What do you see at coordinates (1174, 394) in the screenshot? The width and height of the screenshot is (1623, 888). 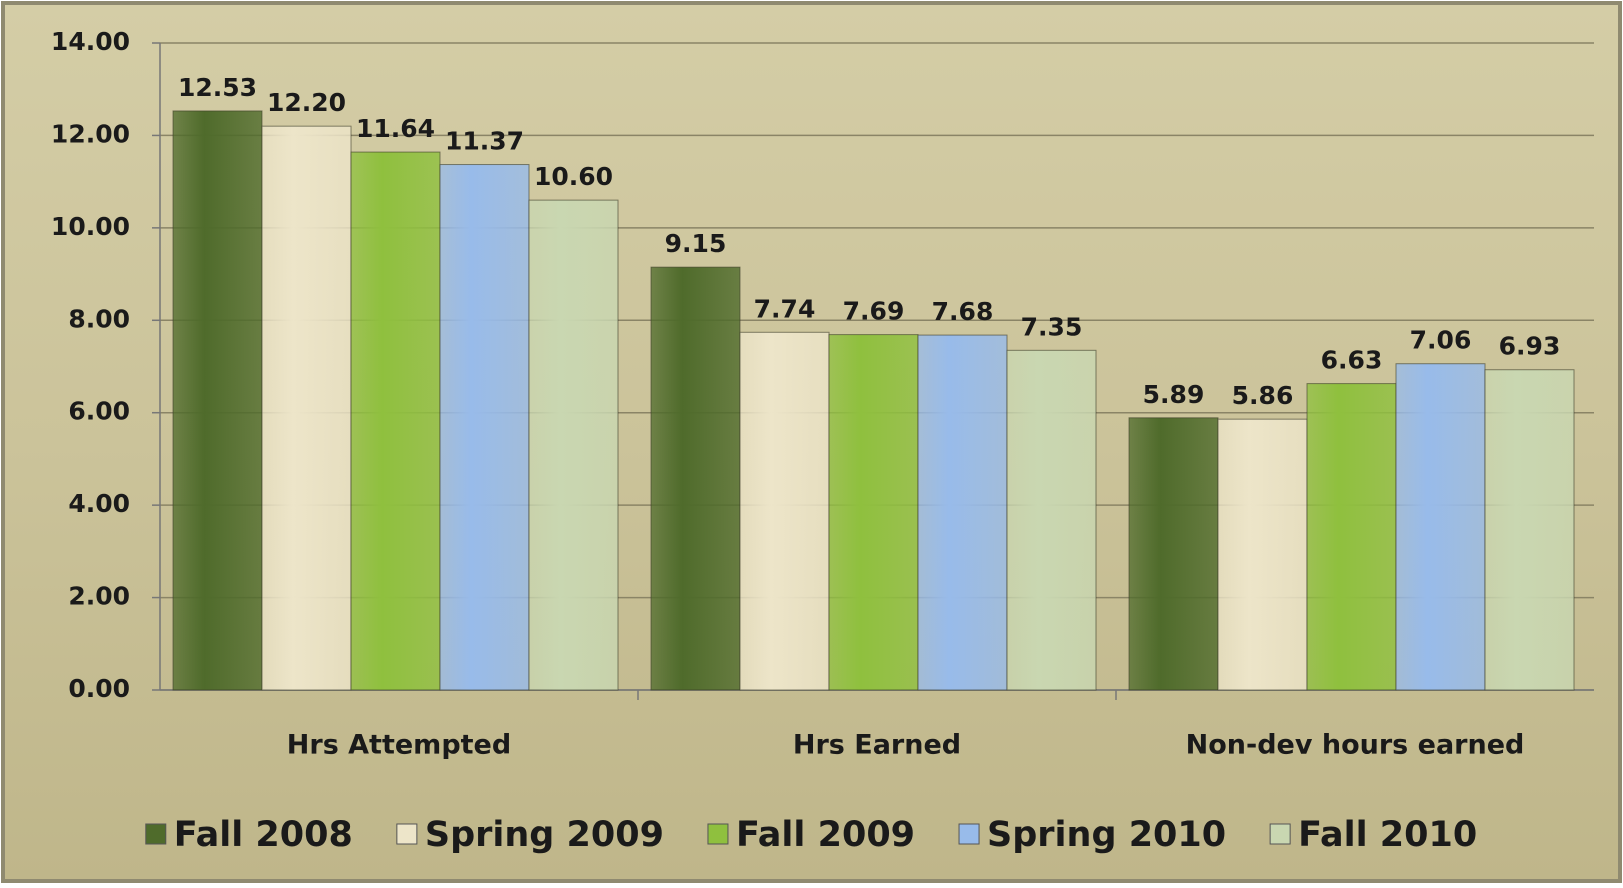 I see `value-label: 5.89` at bounding box center [1174, 394].